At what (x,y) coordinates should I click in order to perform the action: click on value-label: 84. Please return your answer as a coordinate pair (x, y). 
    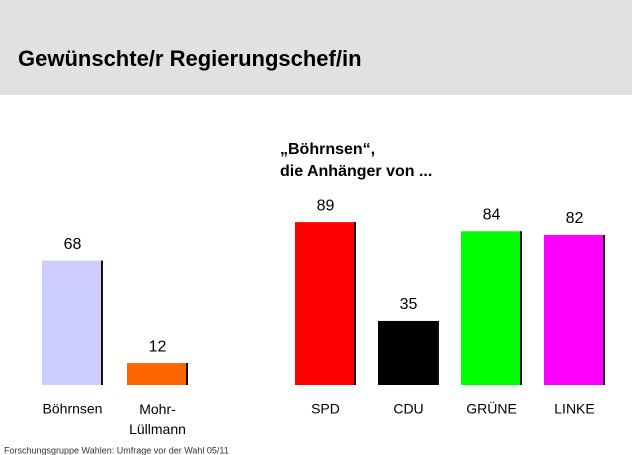
    Looking at the image, I should click on (492, 214).